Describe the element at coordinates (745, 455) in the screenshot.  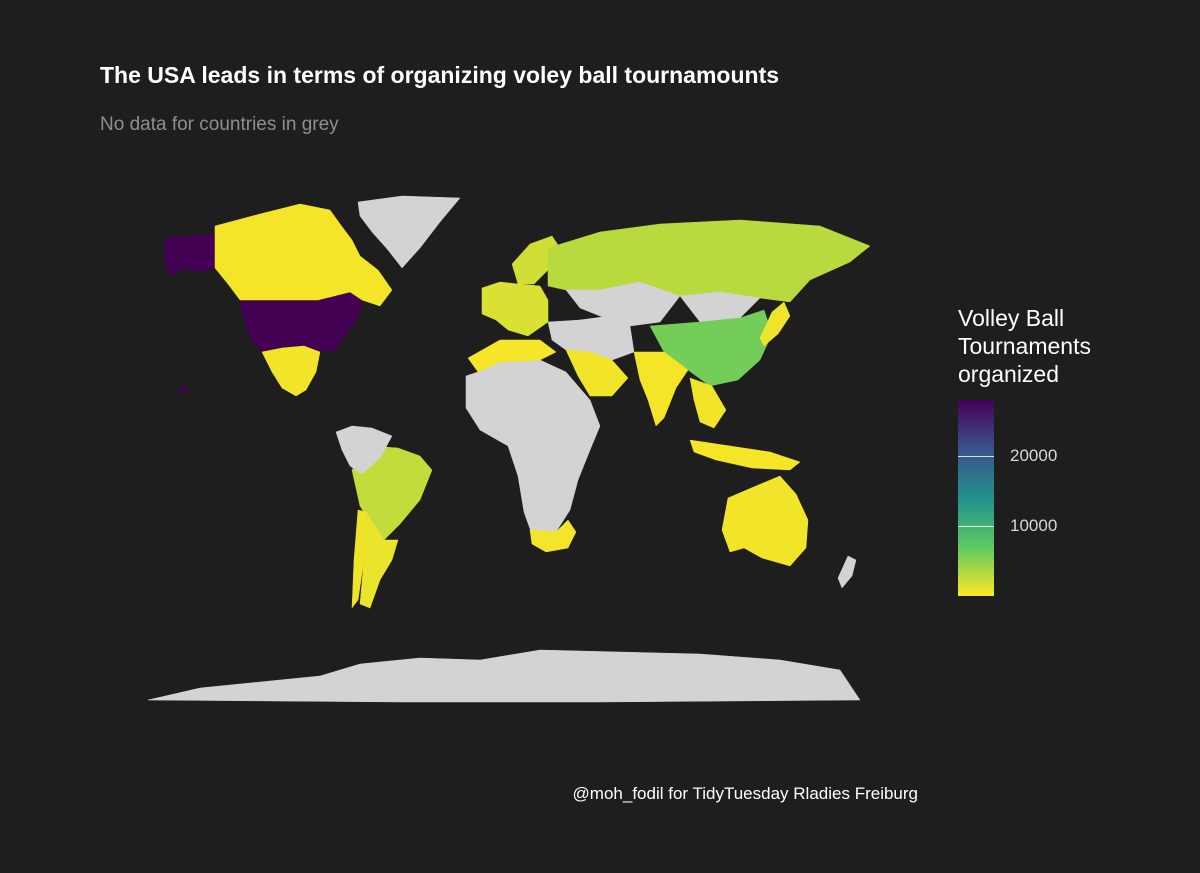
I see `region-indonesia` at that location.